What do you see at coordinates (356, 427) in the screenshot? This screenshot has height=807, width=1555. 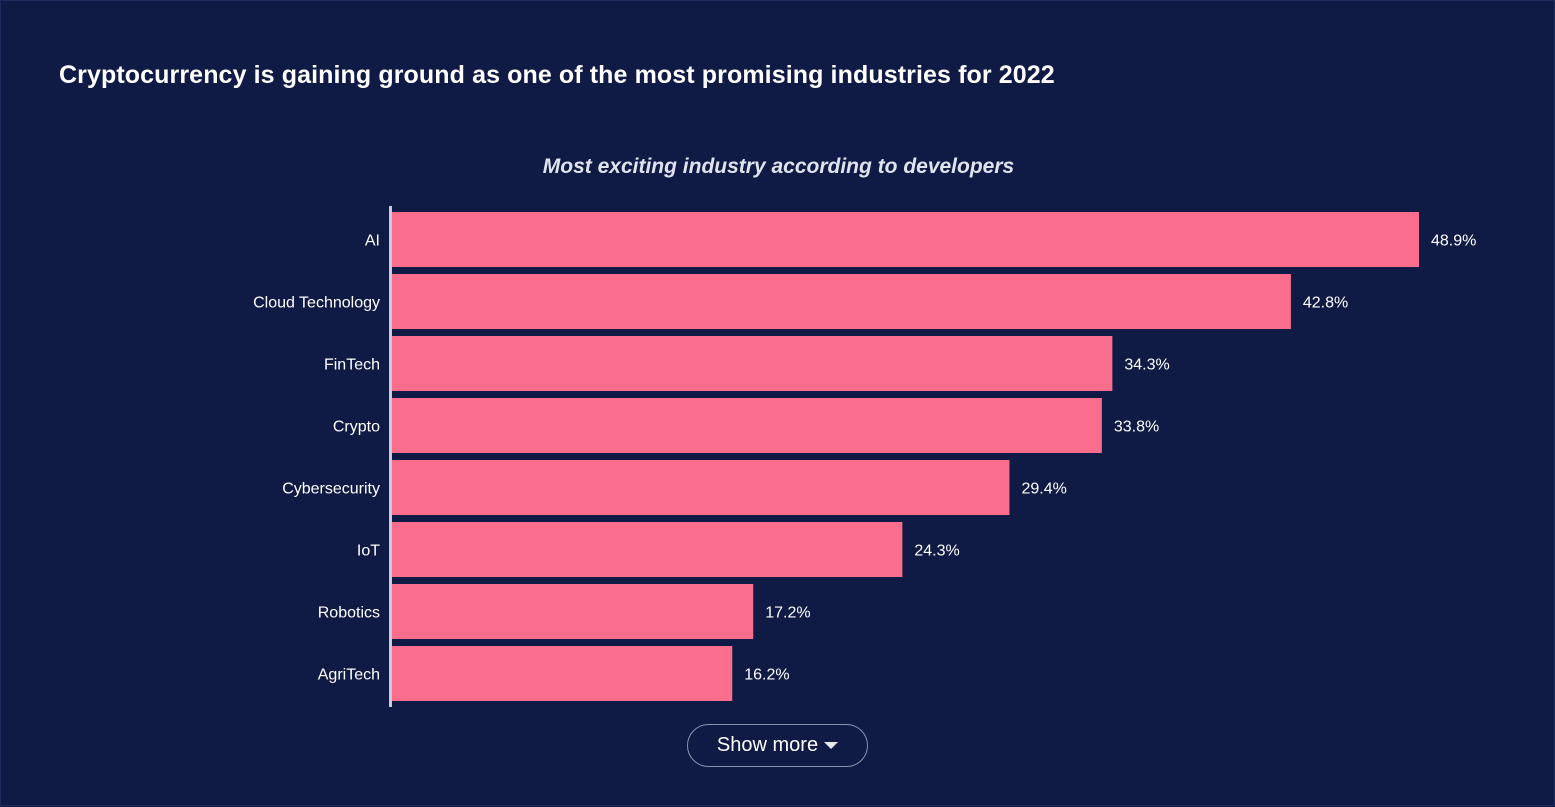 I see `category-label: Crypto` at bounding box center [356, 427].